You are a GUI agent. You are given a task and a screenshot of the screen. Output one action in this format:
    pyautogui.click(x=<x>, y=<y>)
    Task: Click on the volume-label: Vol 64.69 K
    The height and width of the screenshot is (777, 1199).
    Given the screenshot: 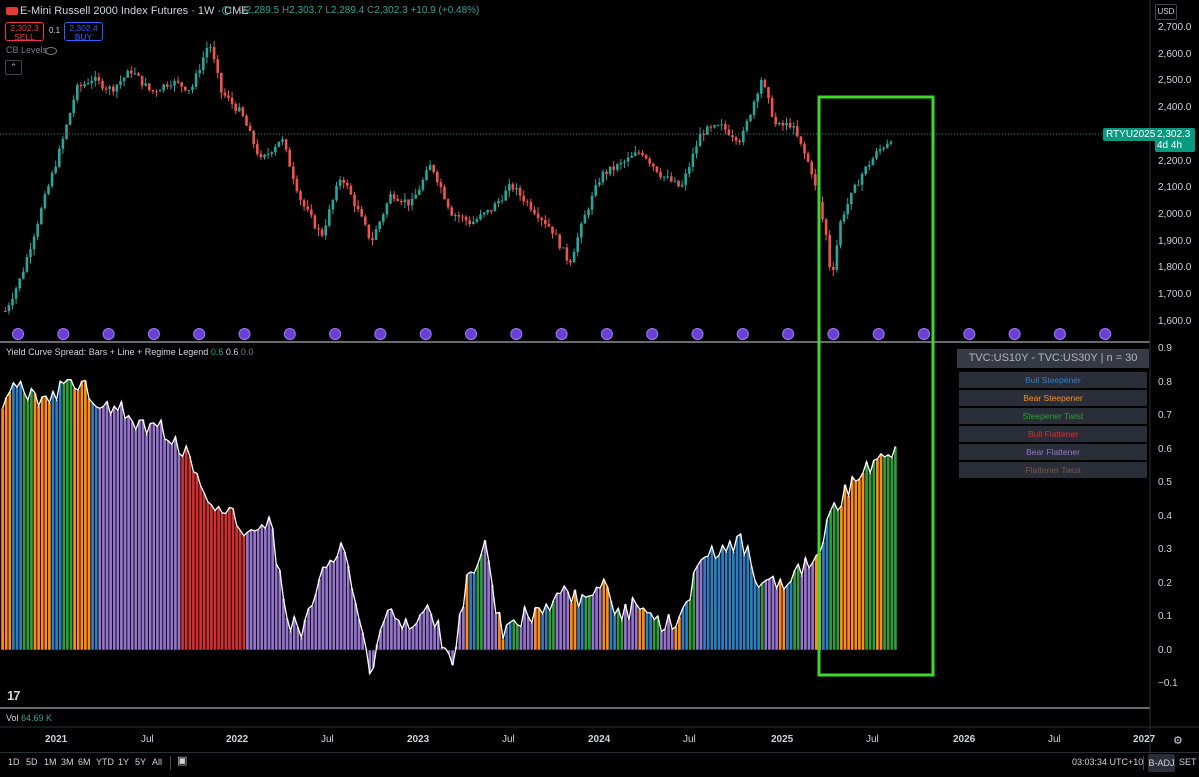 What is the action you would take?
    pyautogui.click(x=29, y=718)
    